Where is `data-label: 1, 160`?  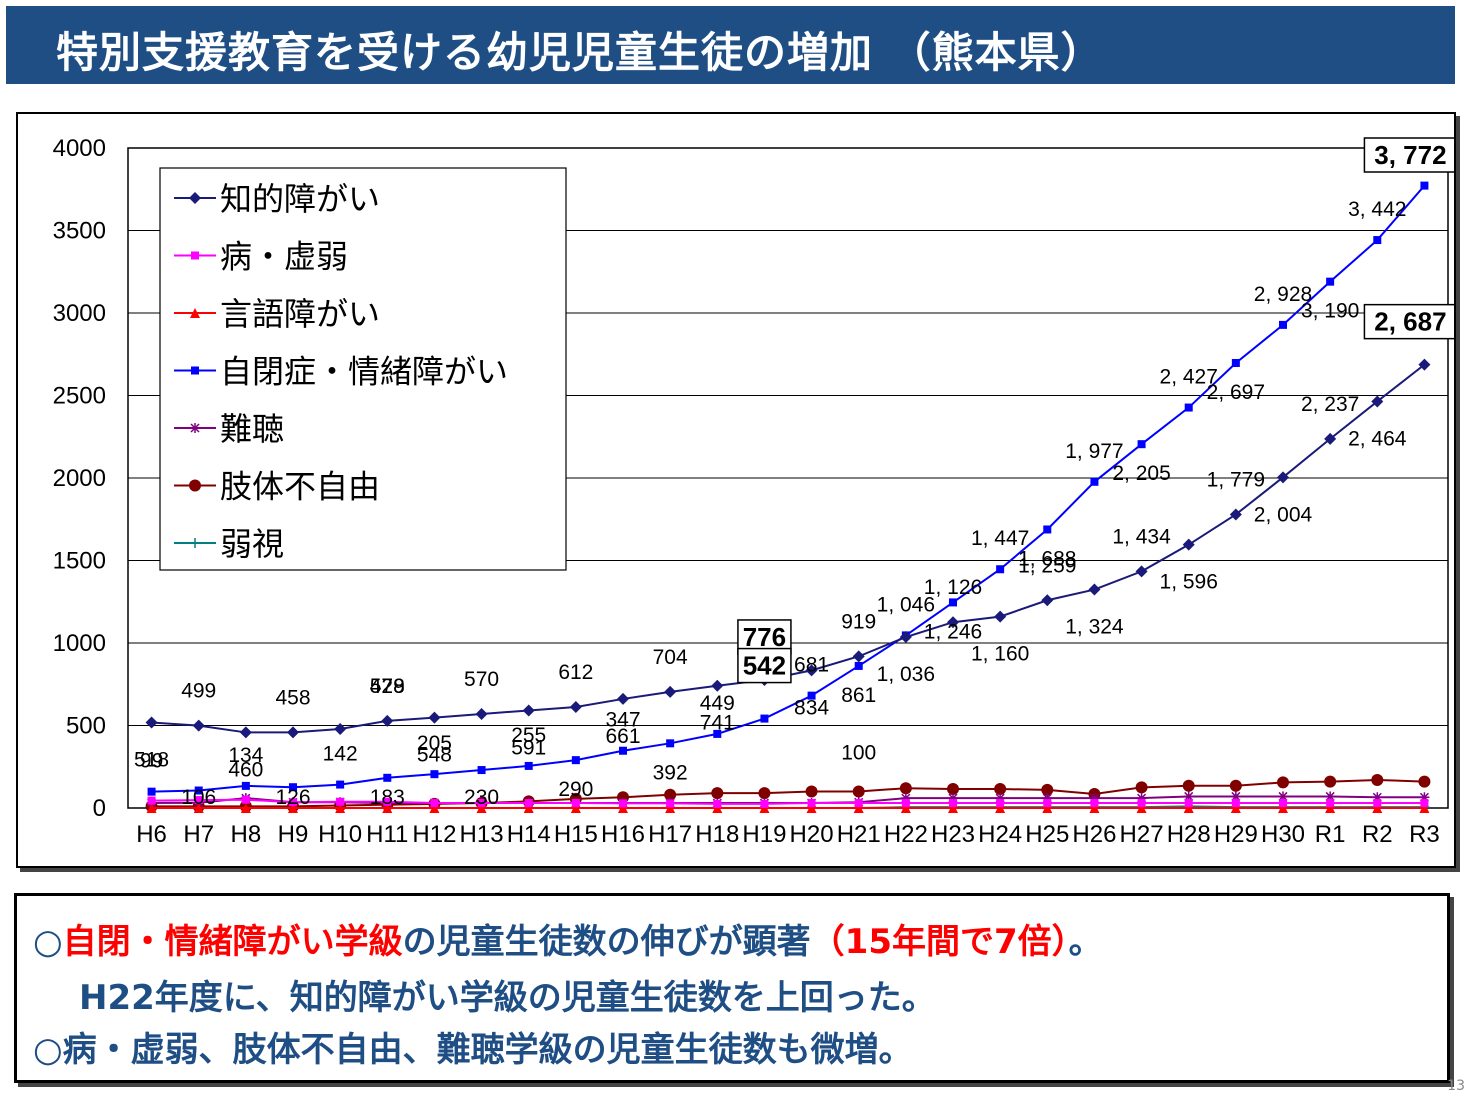 data-label: 1, 160 is located at coordinates (1000, 654).